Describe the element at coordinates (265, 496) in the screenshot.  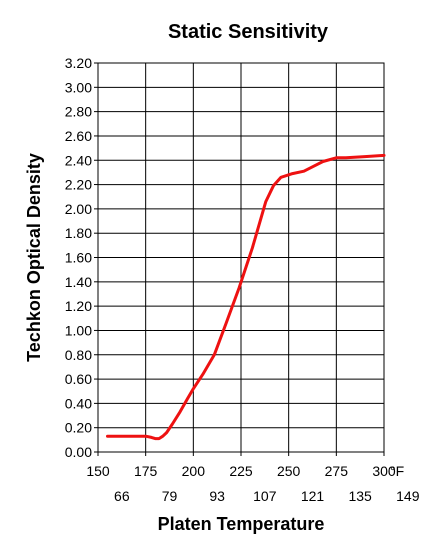
I see `x-tick-label-c: 107` at that location.